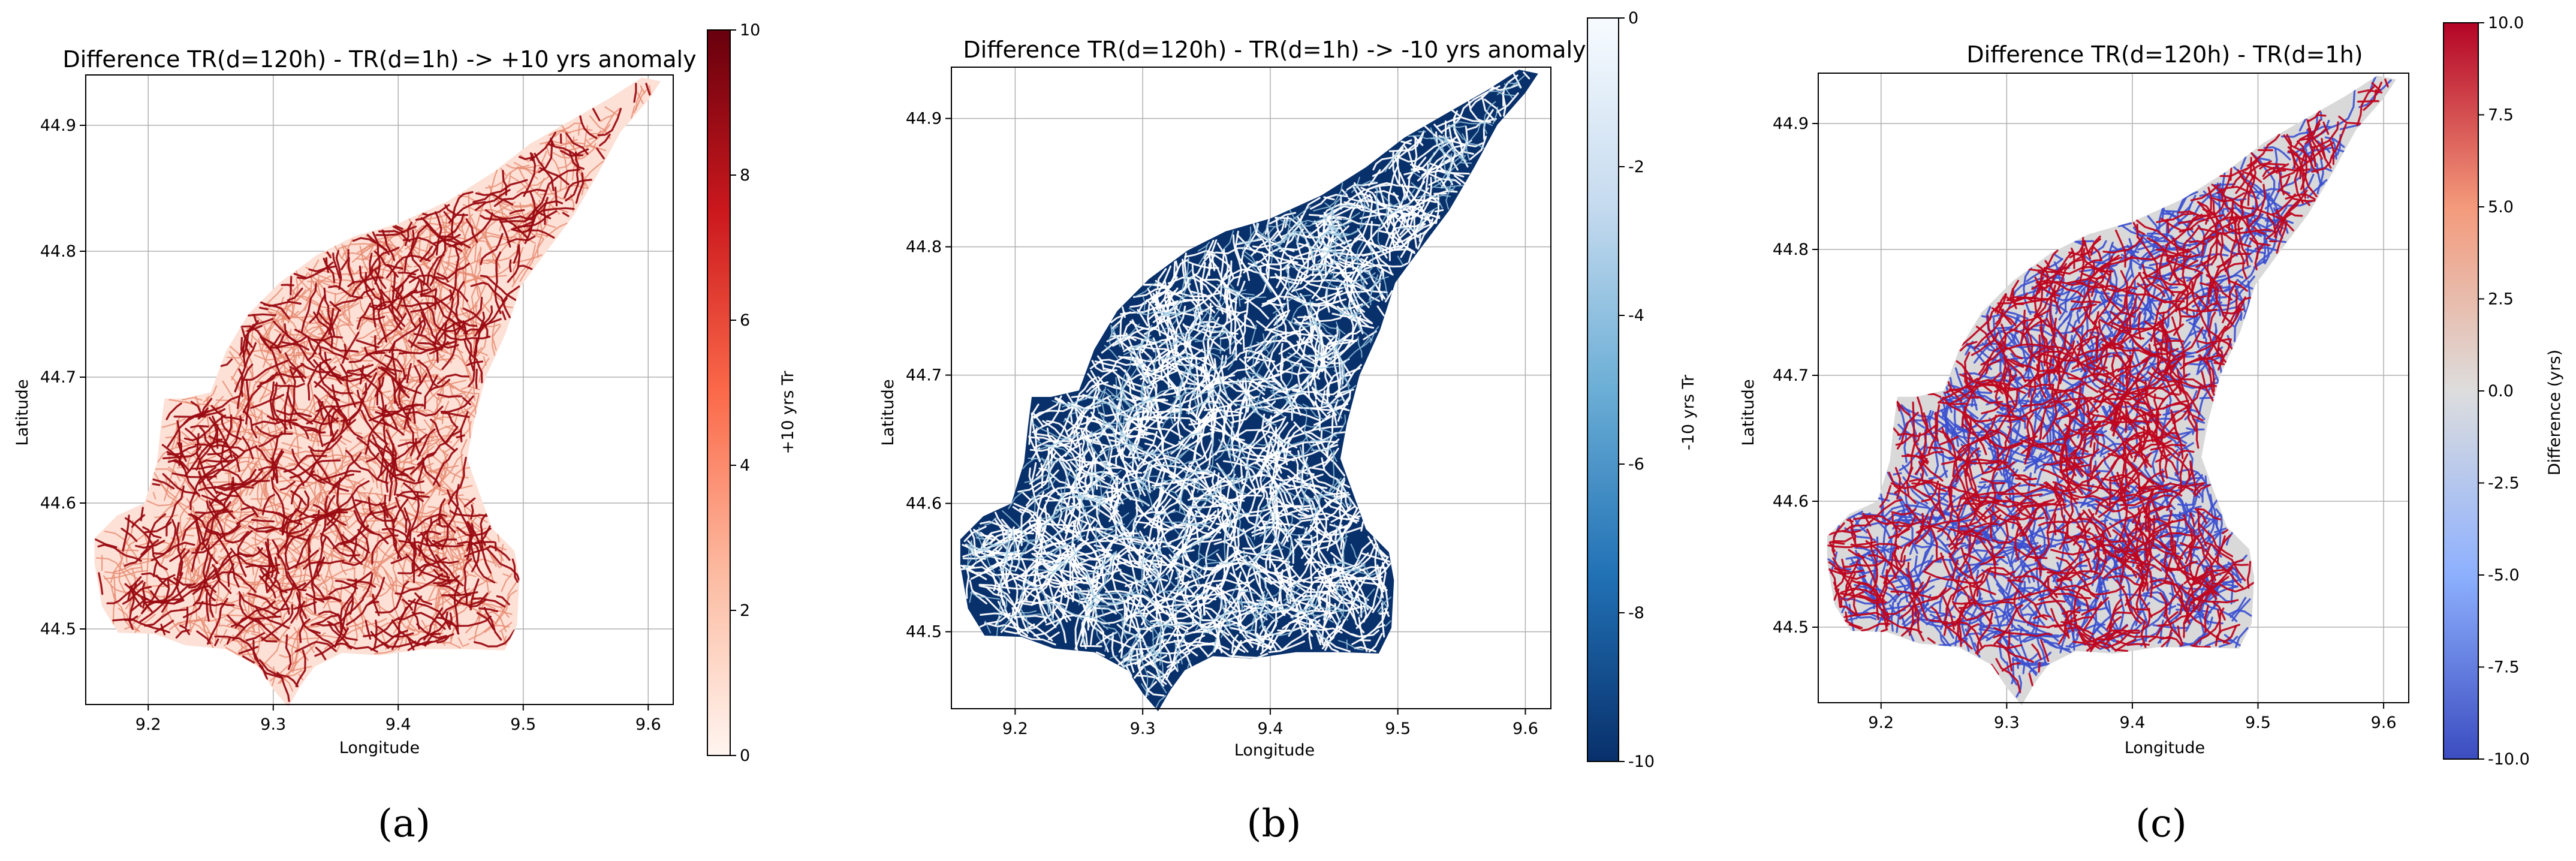  What do you see at coordinates (58, 252) in the screenshot?
I see `y-tick-label-a-3: 44.8` at bounding box center [58, 252].